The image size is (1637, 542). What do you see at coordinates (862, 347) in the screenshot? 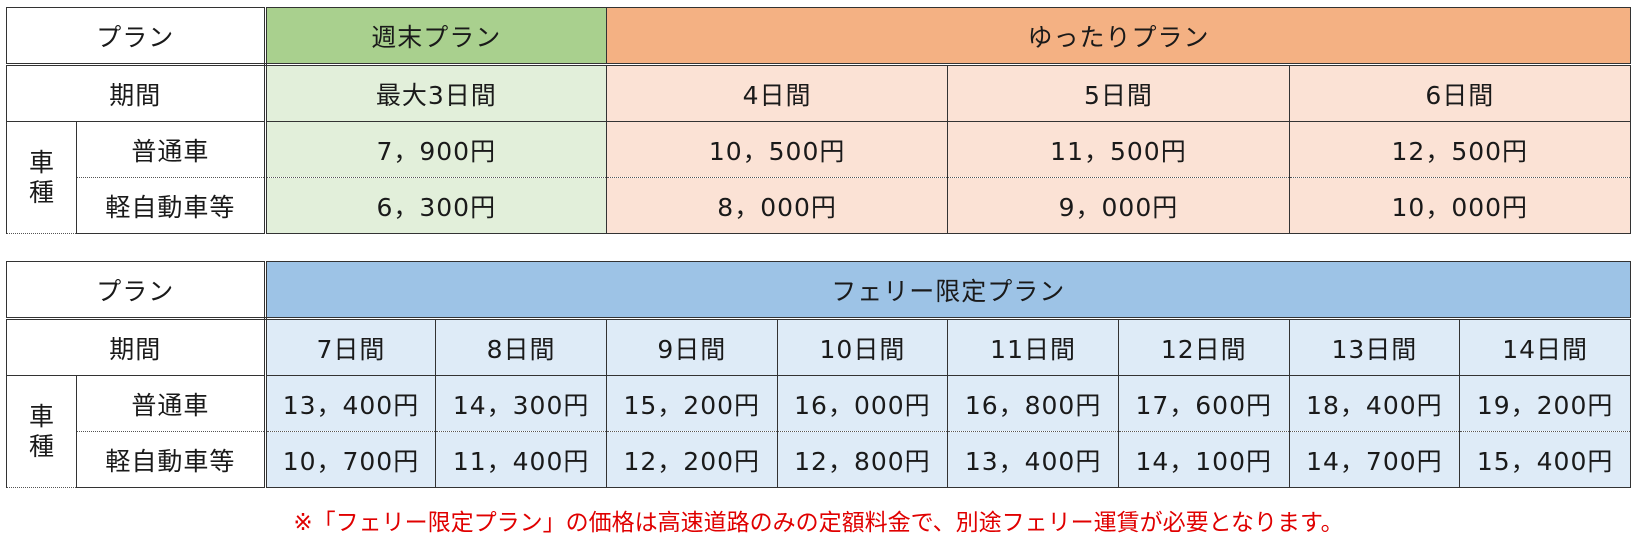
I see `period-cell: 10日間` at bounding box center [862, 347].